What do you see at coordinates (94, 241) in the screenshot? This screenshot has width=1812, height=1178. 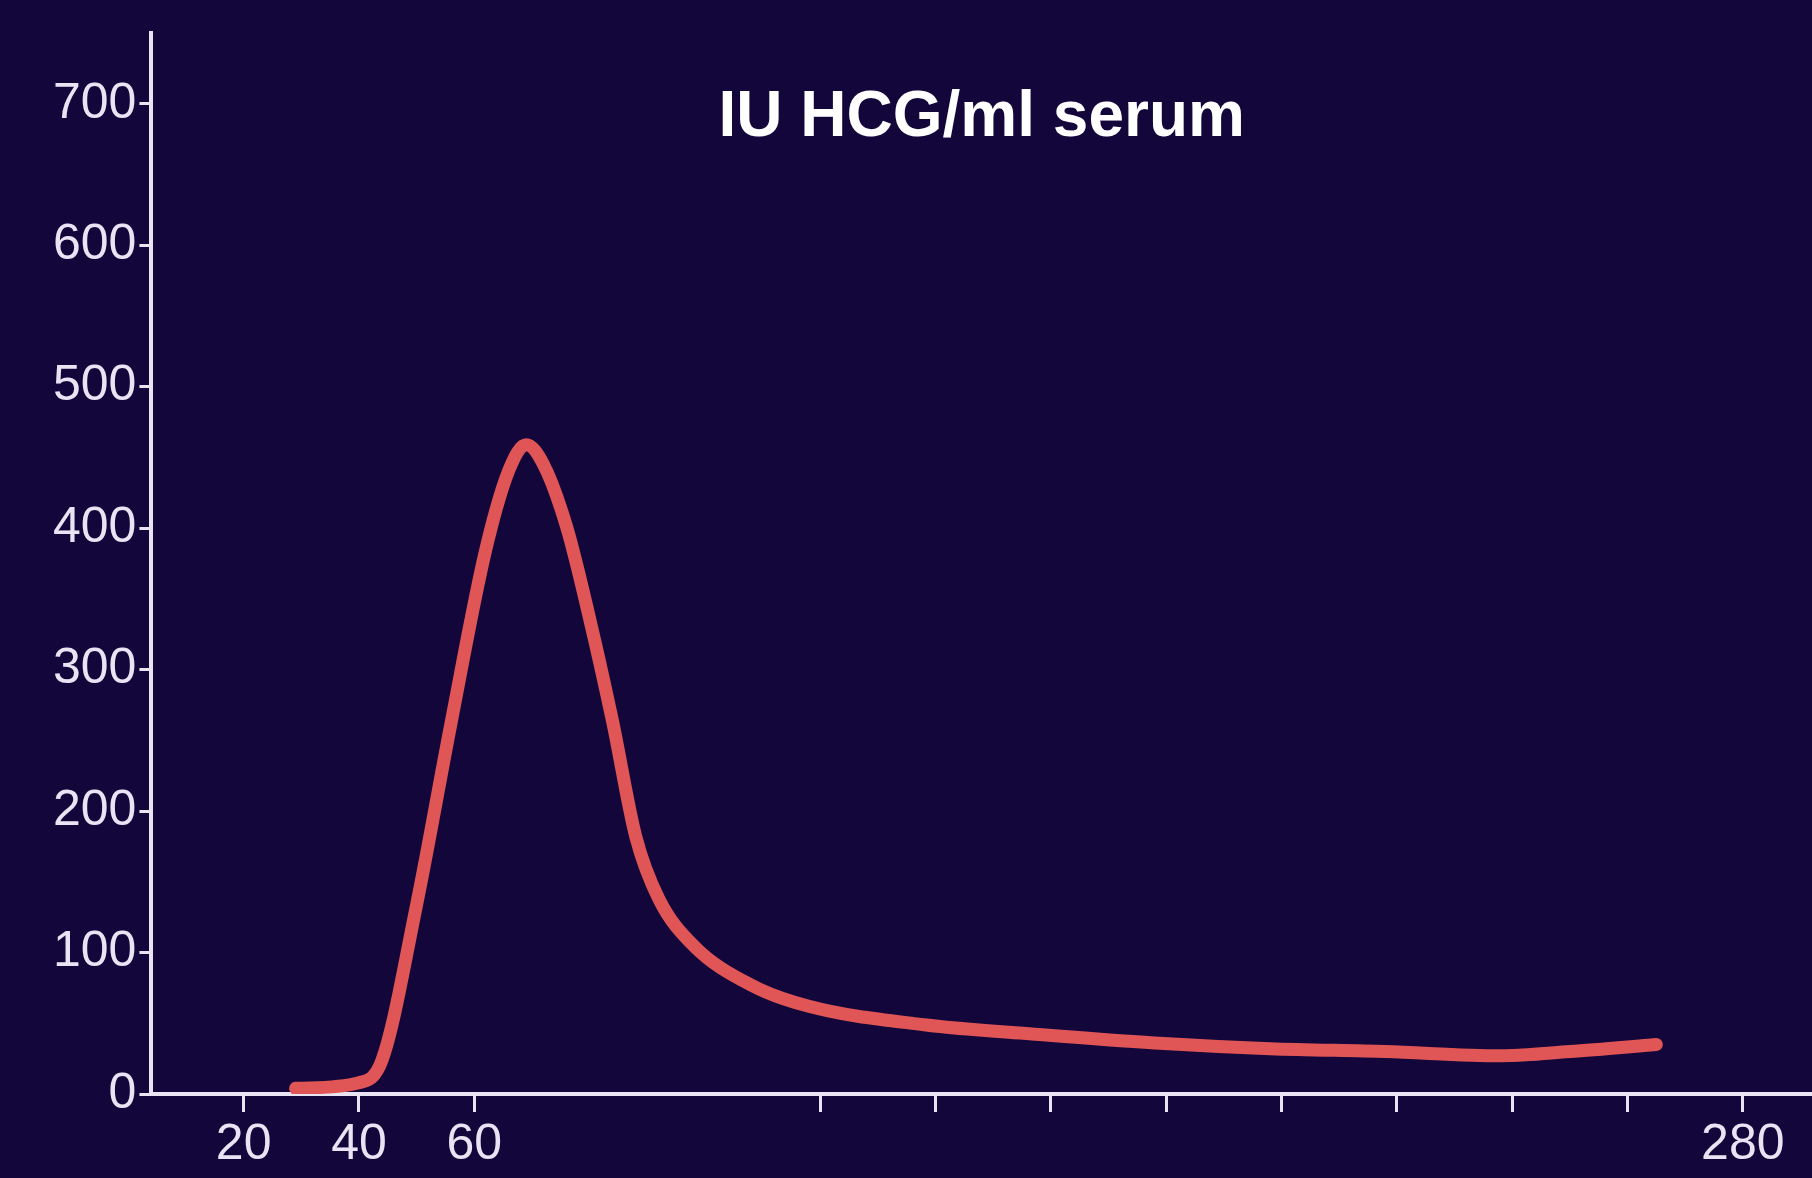 I see `y-tick-label: 600` at bounding box center [94, 241].